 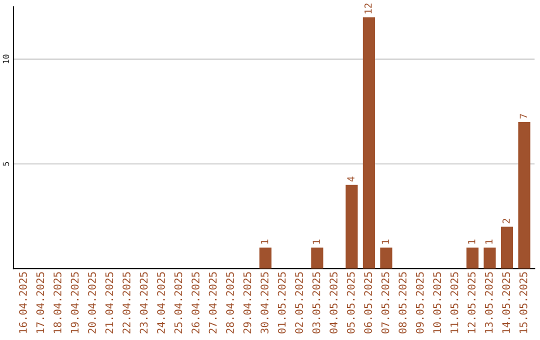 I want to click on x-tick-label: 22.04.2025, so click(x=126, y=303).